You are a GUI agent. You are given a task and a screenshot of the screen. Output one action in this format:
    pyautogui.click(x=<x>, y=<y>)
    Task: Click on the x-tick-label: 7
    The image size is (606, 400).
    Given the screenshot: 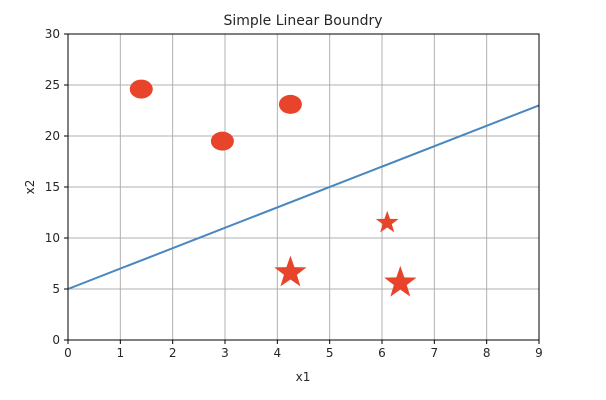 What is the action you would take?
    pyautogui.click(x=435, y=353)
    